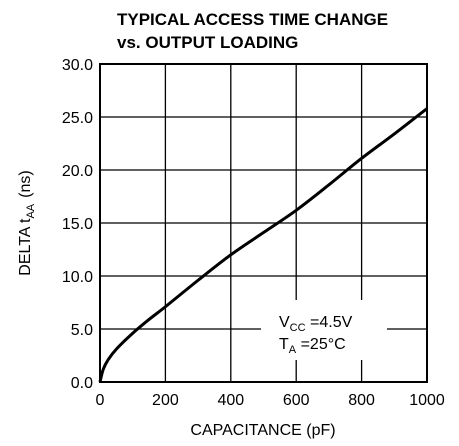 Image resolution: width=459 pixels, height=446 pixels. I want to click on annotation-background, so click(324, 330).